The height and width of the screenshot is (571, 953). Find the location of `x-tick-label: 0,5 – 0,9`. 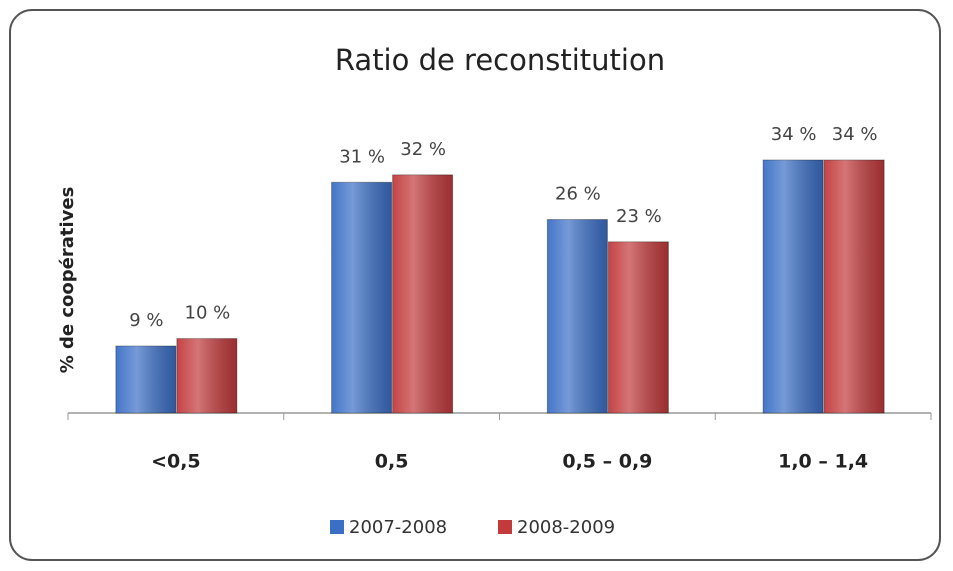

x-tick-label: 0,5 – 0,9 is located at coordinates (607, 462).